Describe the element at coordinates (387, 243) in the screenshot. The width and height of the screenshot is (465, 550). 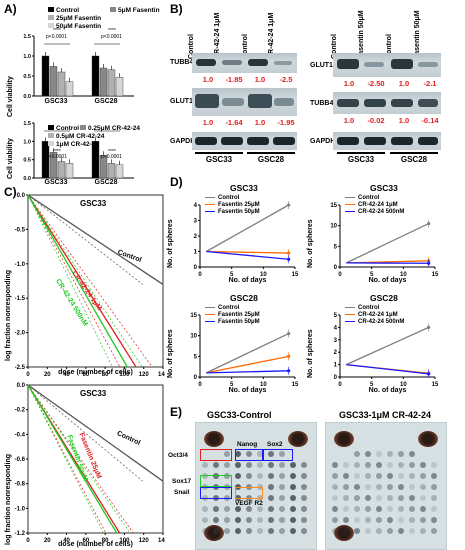
I see `d1-series-line` at that location.